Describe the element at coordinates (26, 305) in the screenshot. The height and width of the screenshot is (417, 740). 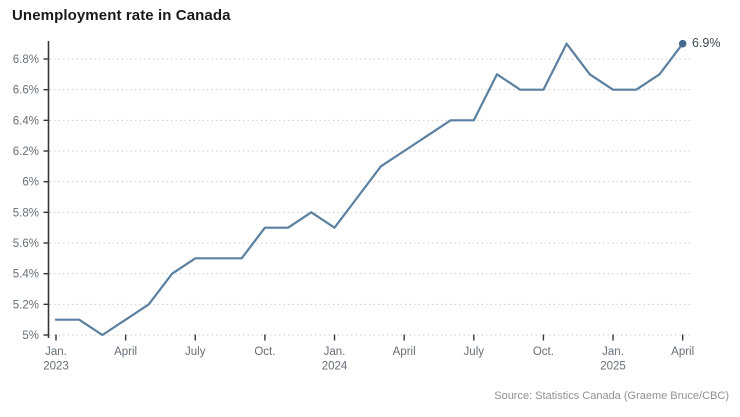
I see `y-tick-label: 5.2%` at that location.